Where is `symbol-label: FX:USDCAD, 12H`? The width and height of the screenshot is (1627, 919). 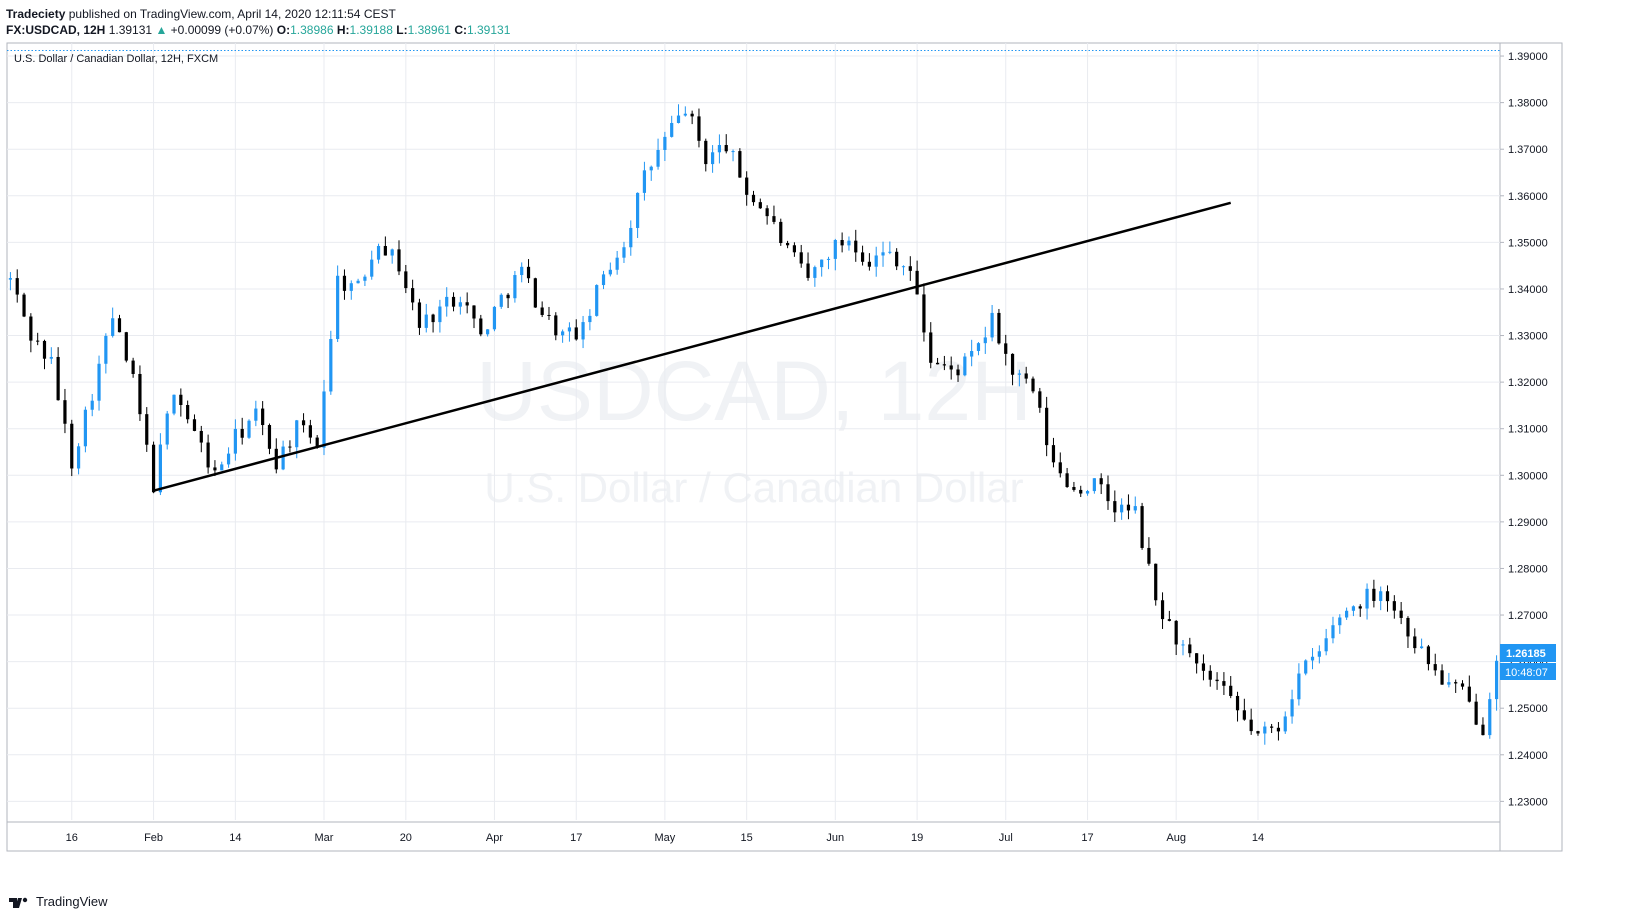 symbol-label: FX:USDCAD, 12H is located at coordinates (56, 30).